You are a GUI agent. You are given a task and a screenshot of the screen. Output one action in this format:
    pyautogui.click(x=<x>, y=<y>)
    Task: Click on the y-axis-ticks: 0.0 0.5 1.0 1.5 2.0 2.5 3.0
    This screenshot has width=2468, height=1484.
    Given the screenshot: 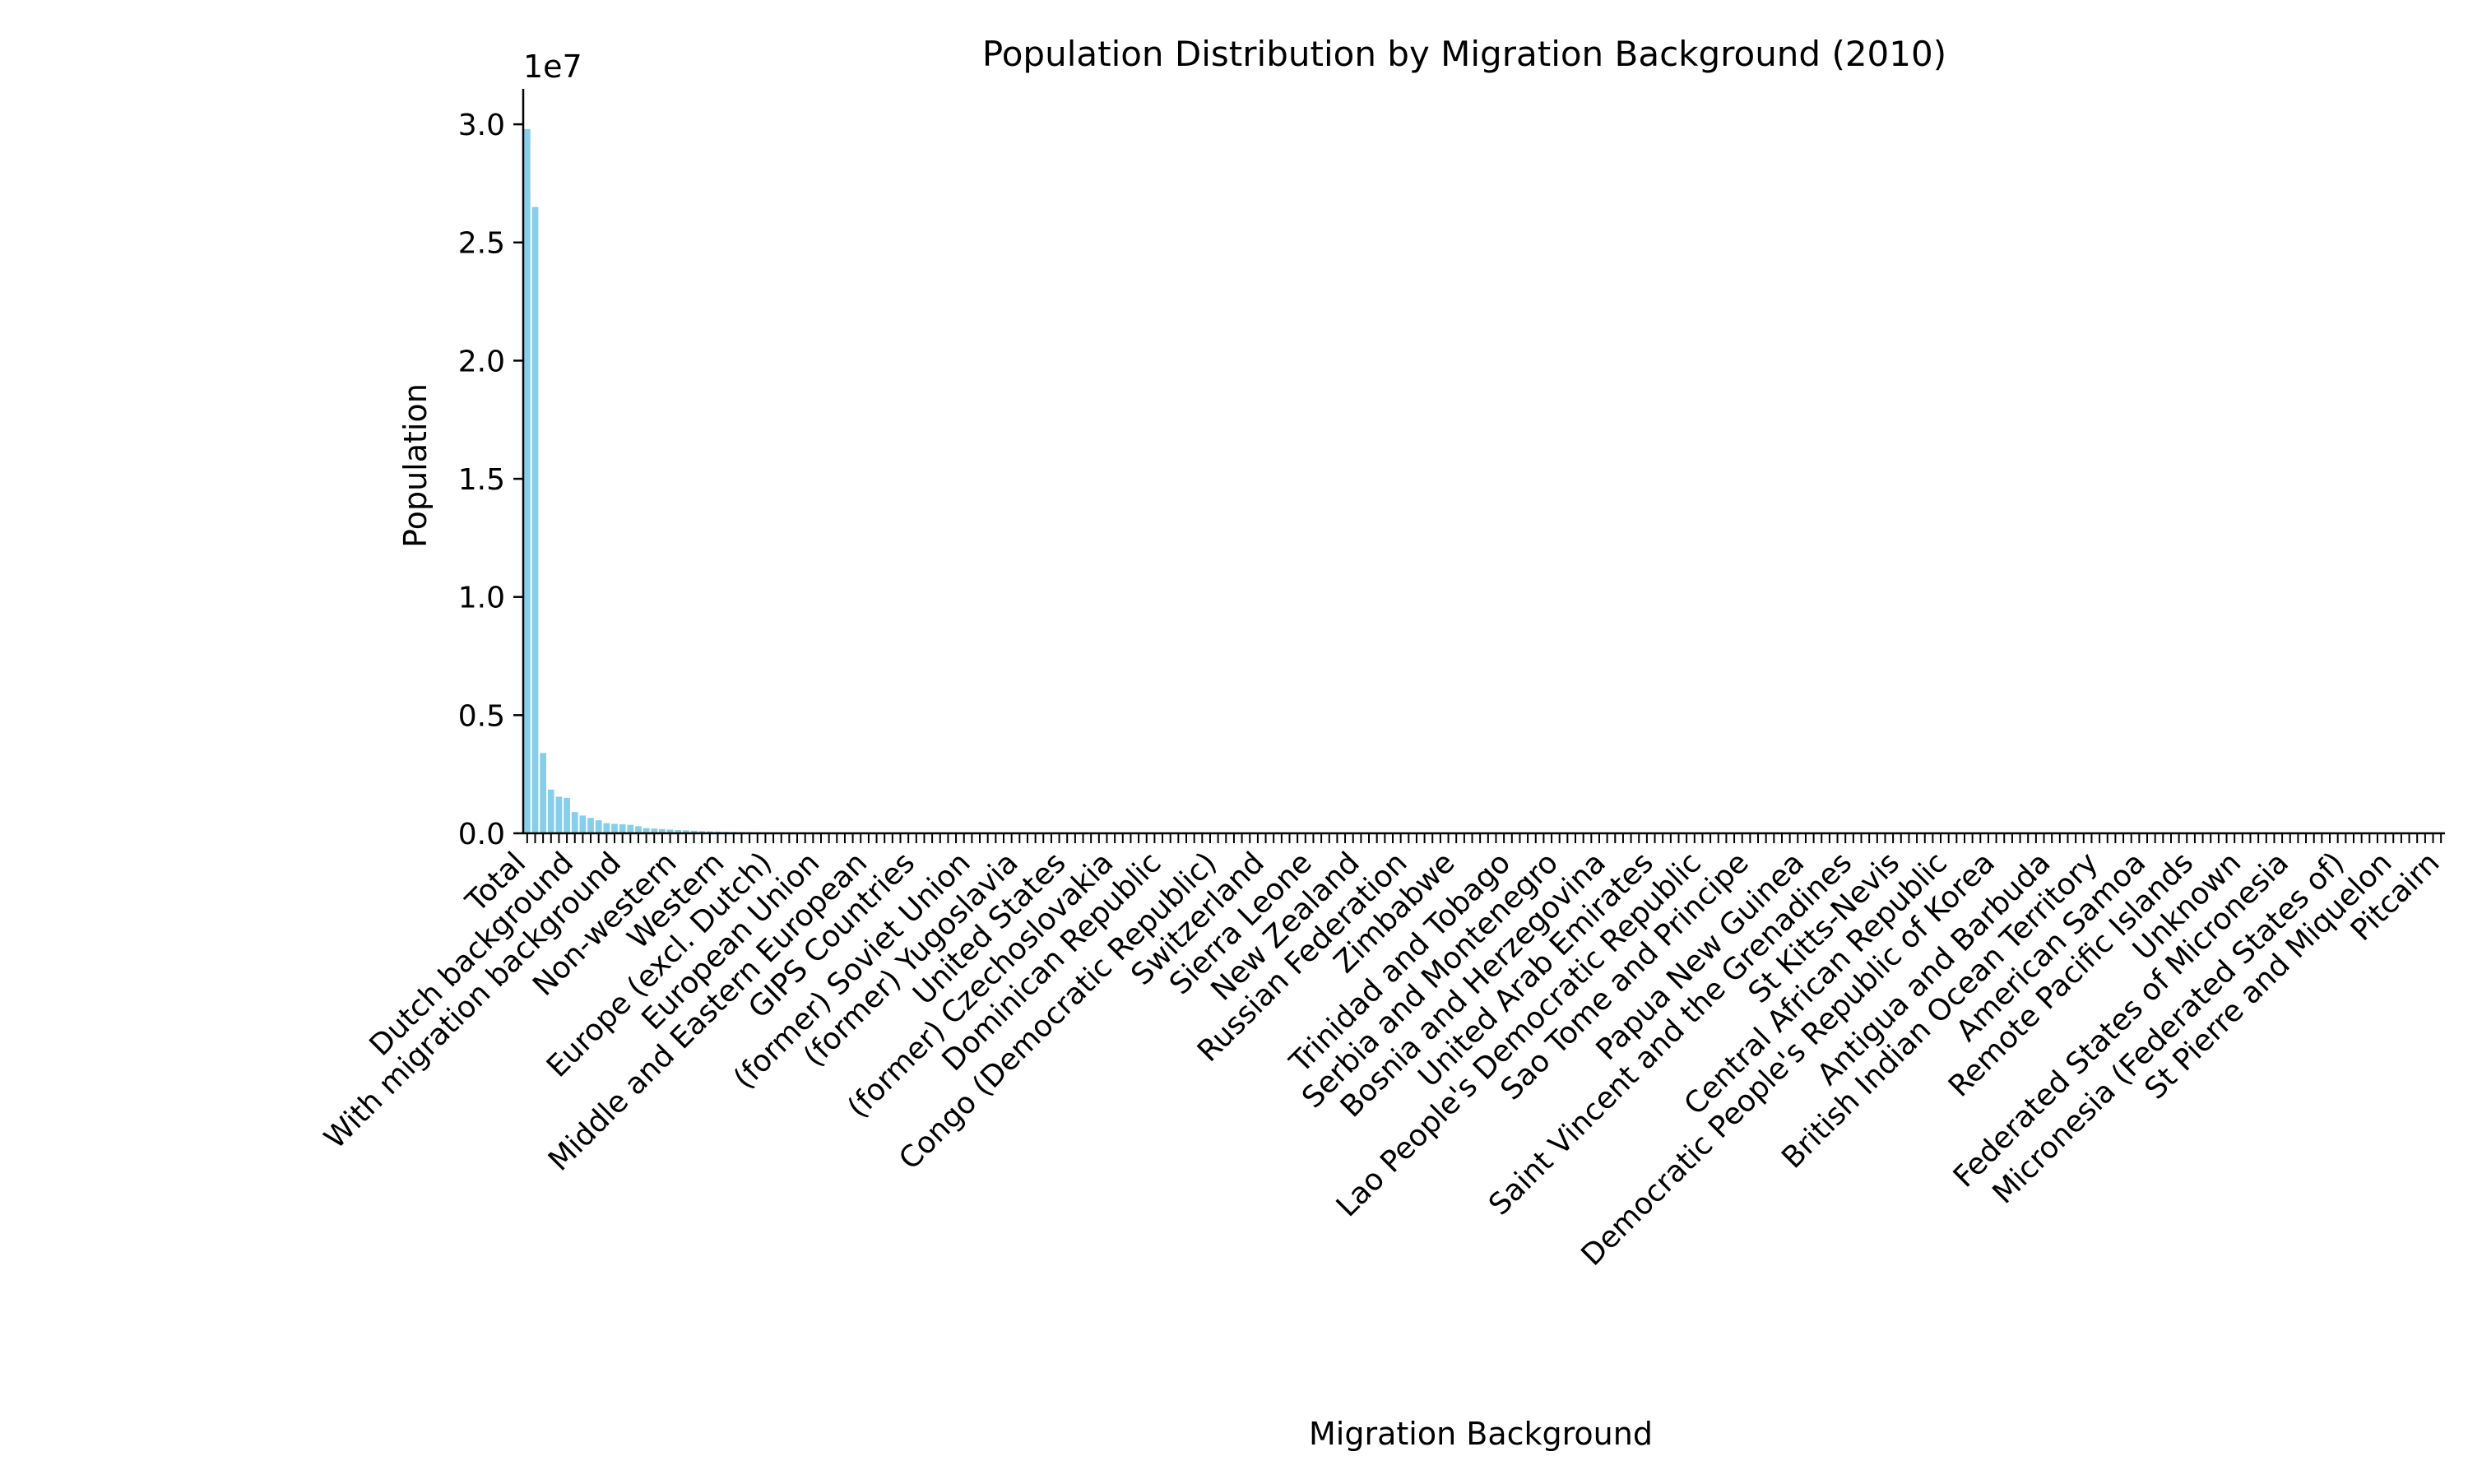 What is the action you would take?
    pyautogui.click(x=490, y=480)
    